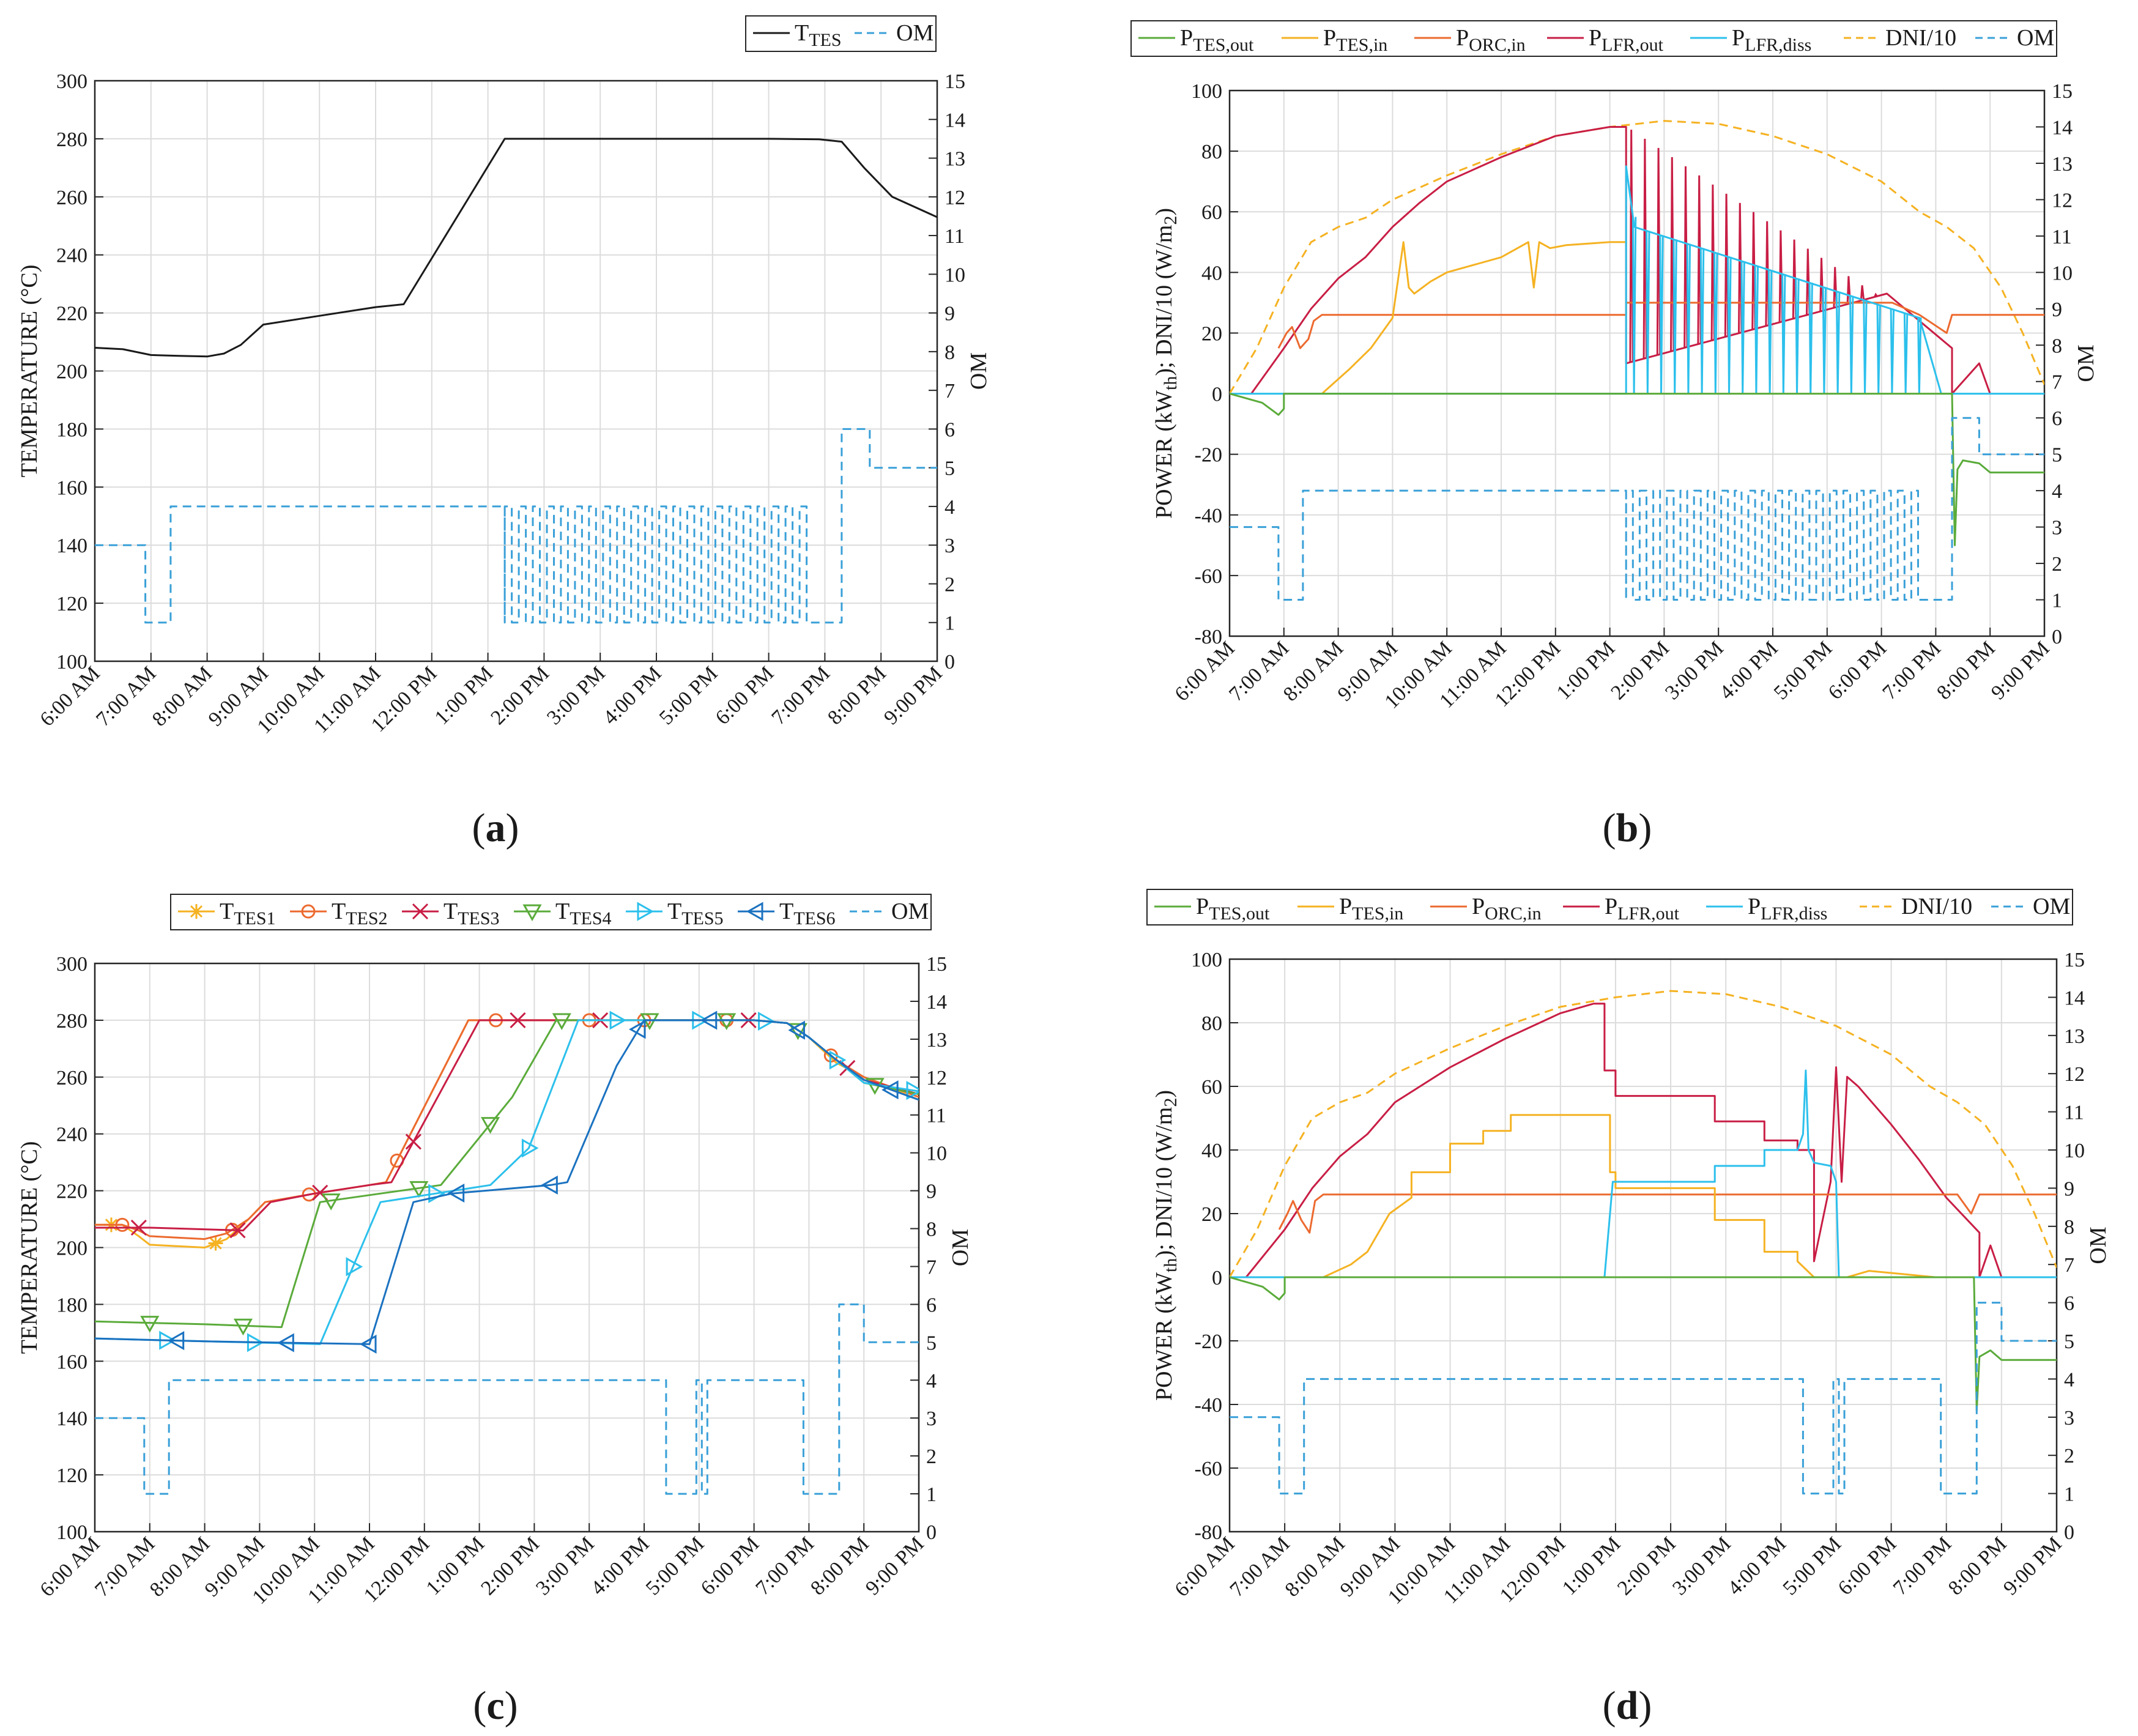  Describe the element at coordinates (1166, 363) in the screenshot. I see `y-axis-label: POWER (kWth); DNI/10 (W/m2)` at that location.